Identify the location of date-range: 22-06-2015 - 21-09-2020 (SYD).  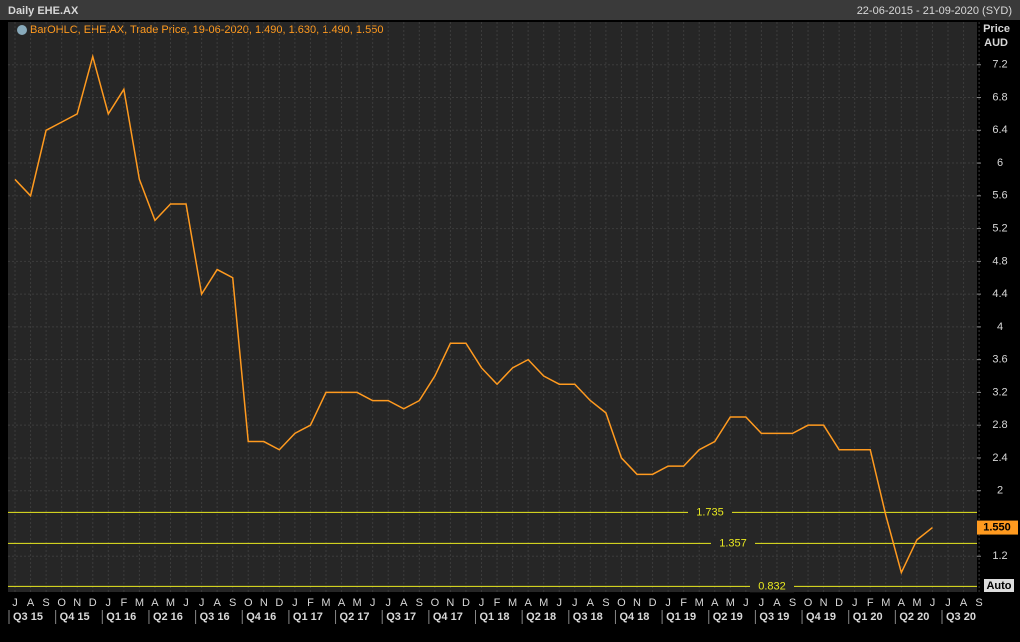
(934, 11).